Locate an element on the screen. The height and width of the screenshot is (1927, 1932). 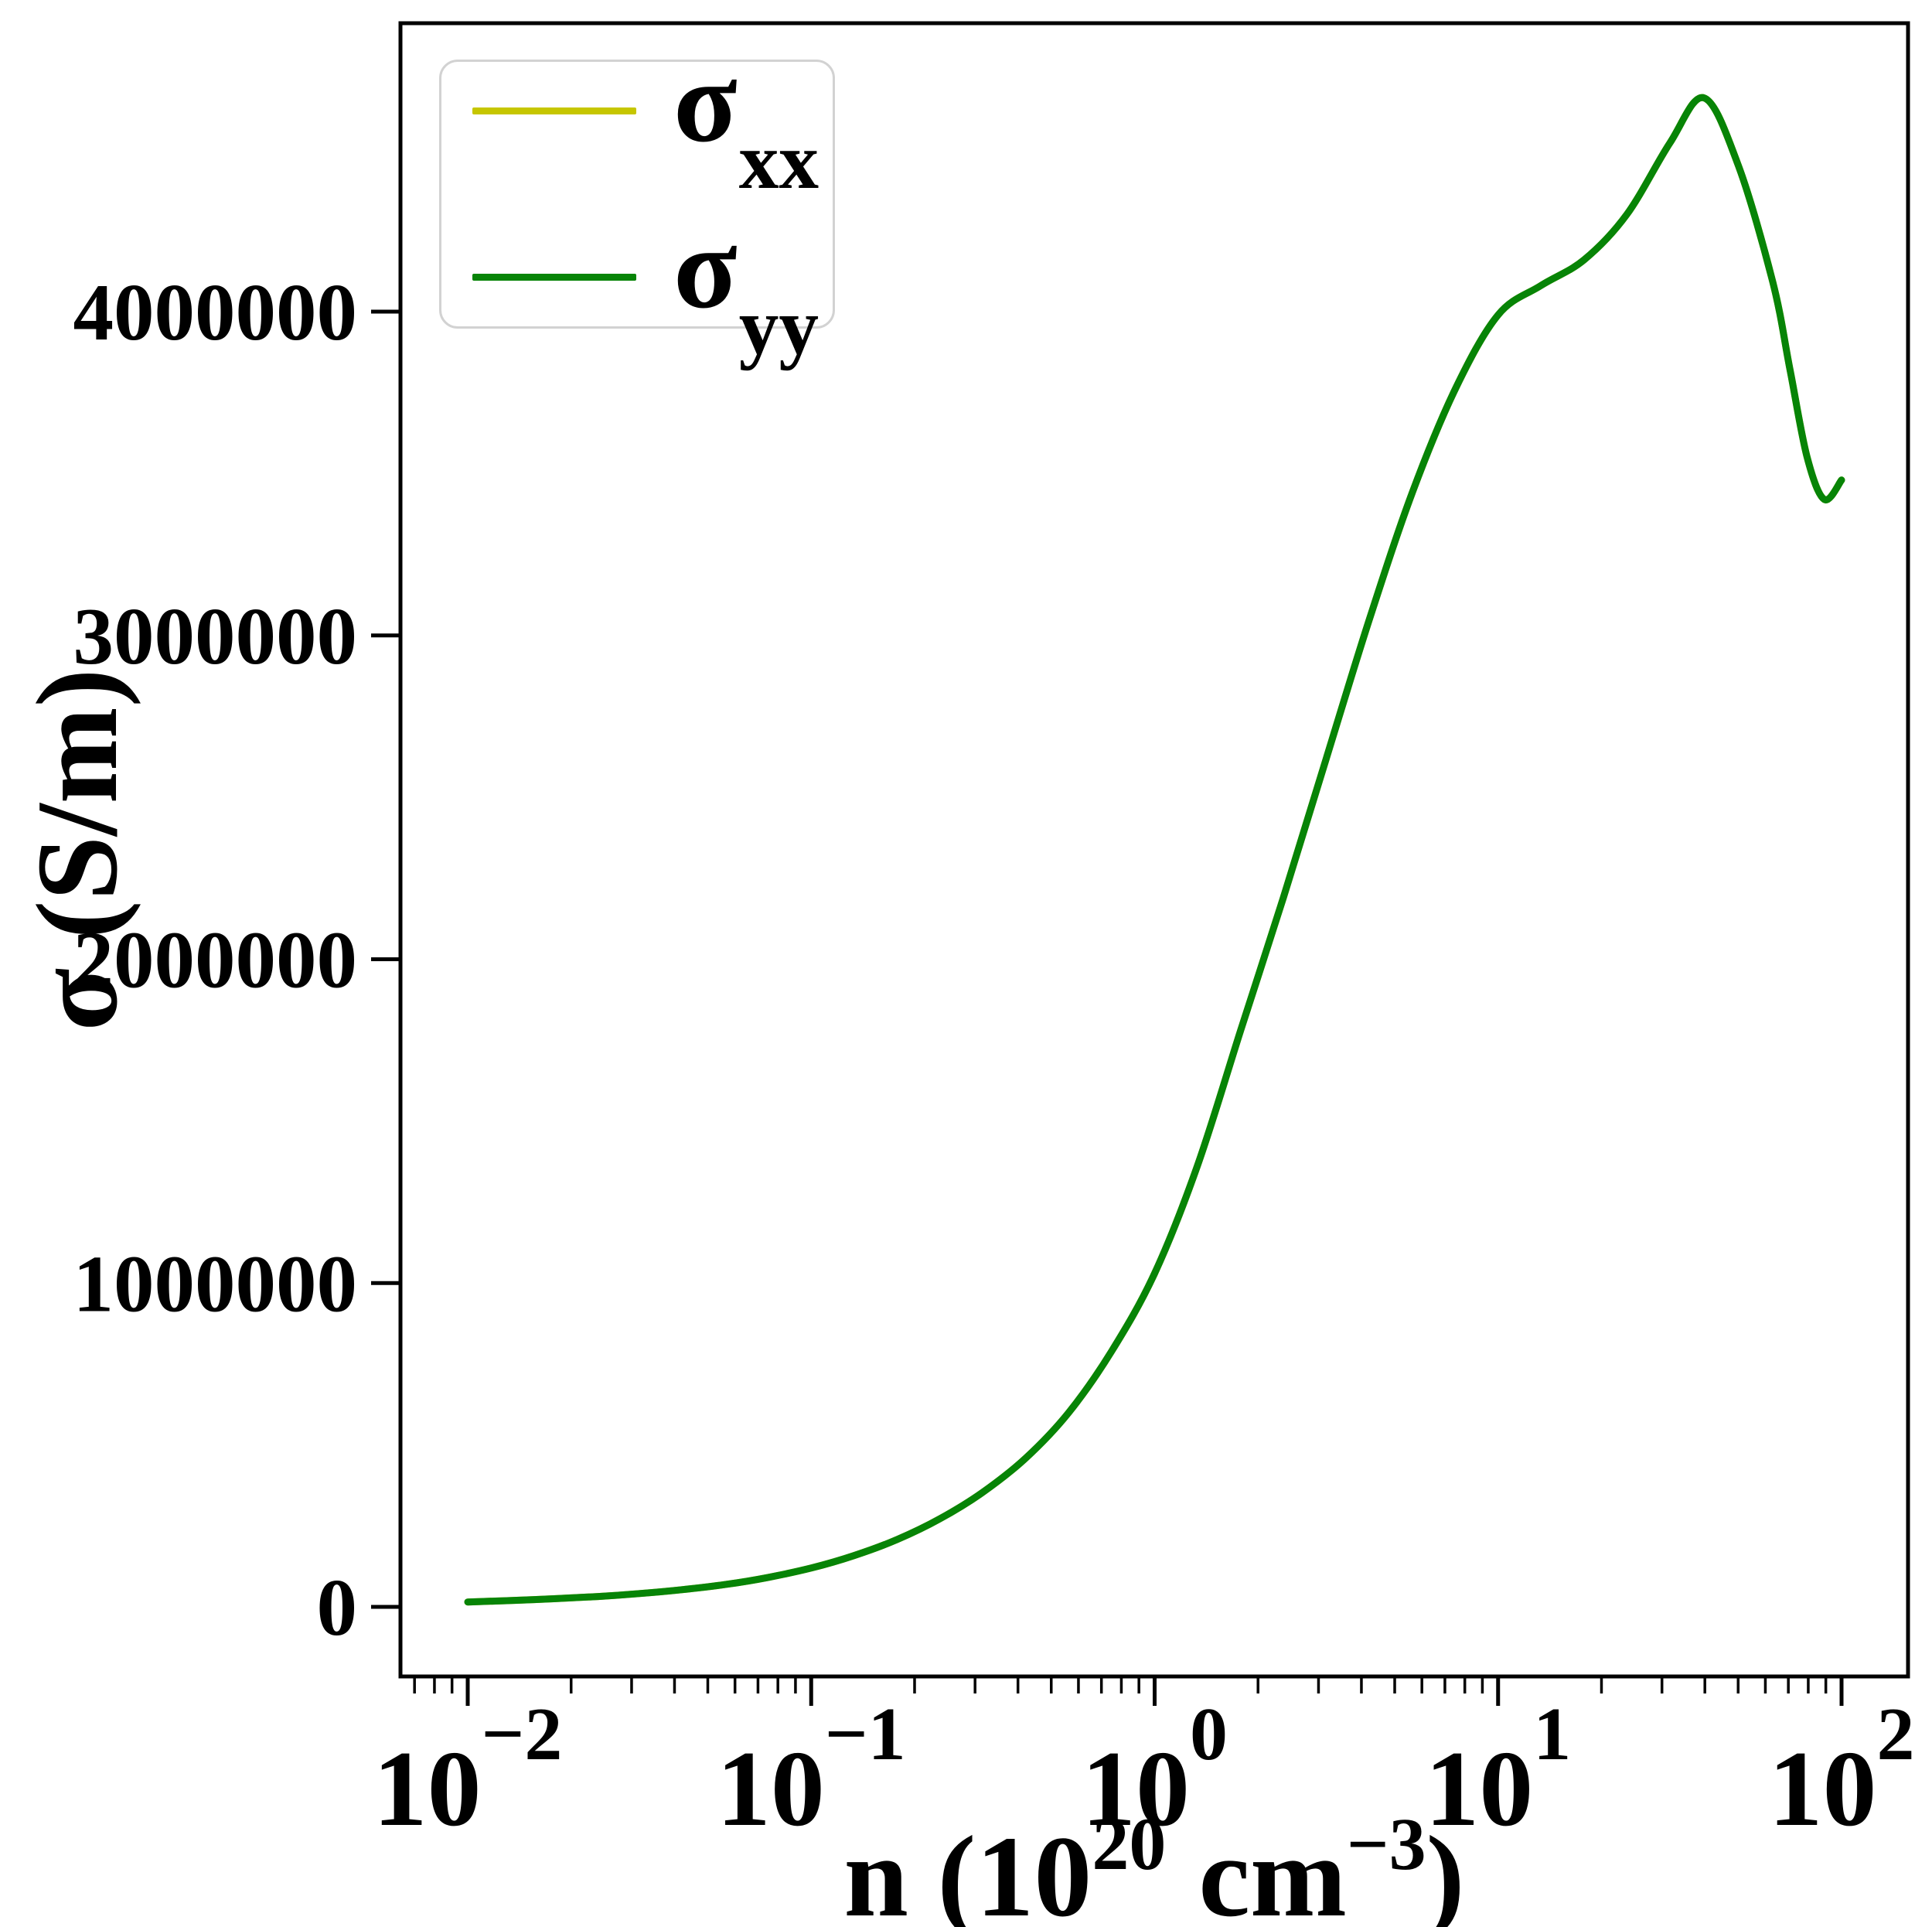
x-axis-label-pre: n (10 is located at coordinates (967, 1870).